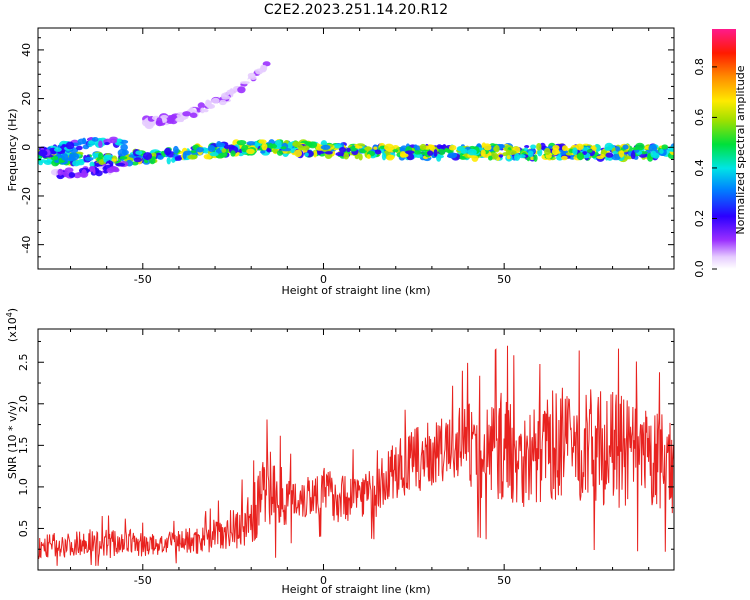  Describe the element at coordinates (26, 245) in the screenshot. I see `y-tick-label: -40` at that location.